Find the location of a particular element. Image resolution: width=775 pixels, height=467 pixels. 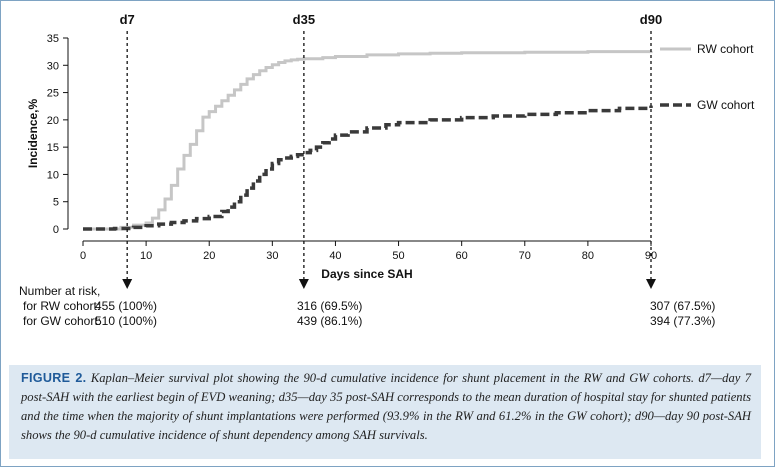

risk-gw-d35: 439 (86.1%) is located at coordinates (330, 321).